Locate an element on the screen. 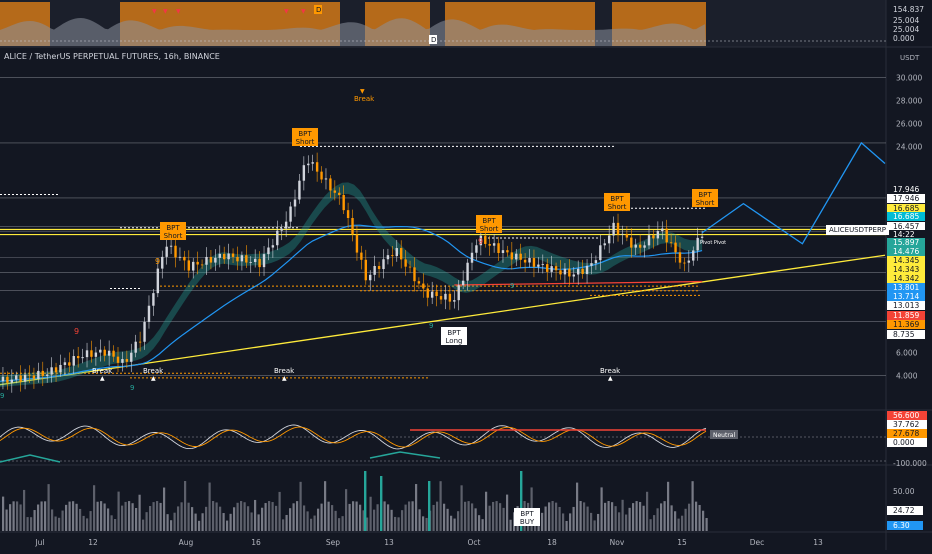 The height and width of the screenshot is (554, 932). bpt-buy-label: BPT is located at coordinates (527, 514).